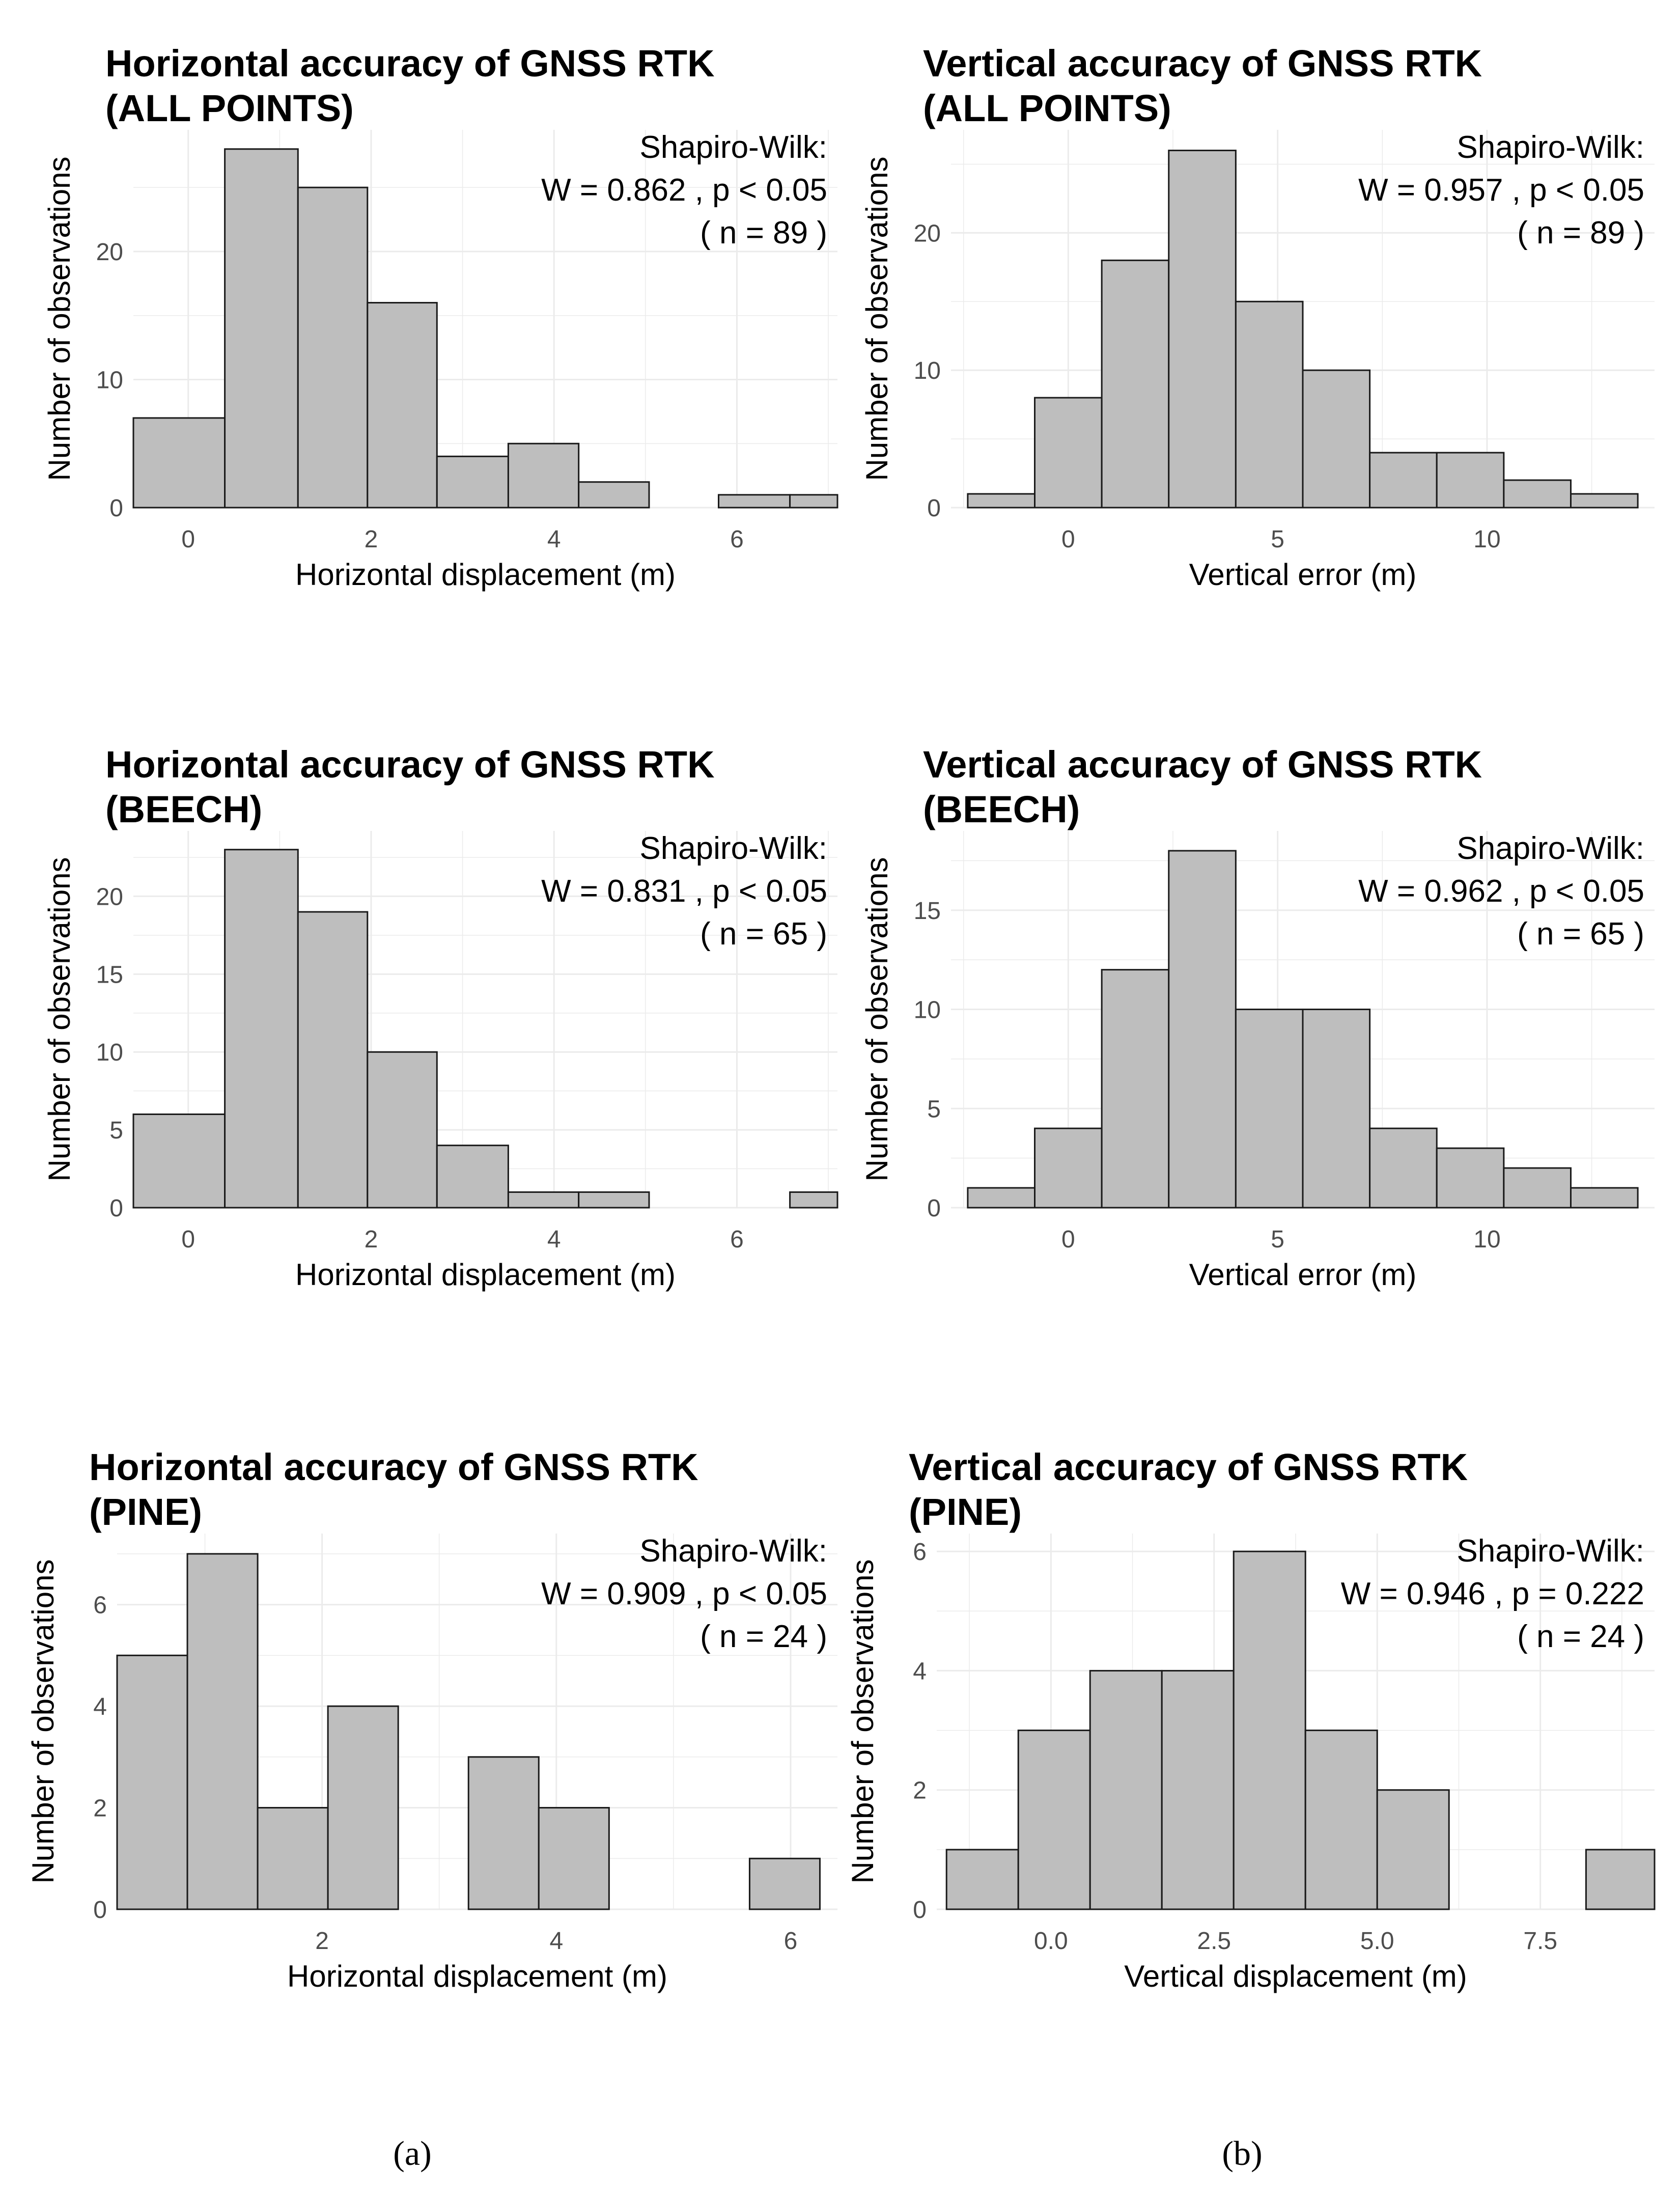 This screenshot has height=2200, width=1680. What do you see at coordinates (100, 1606) in the screenshot?
I see `y-tick-label: 6` at bounding box center [100, 1606].